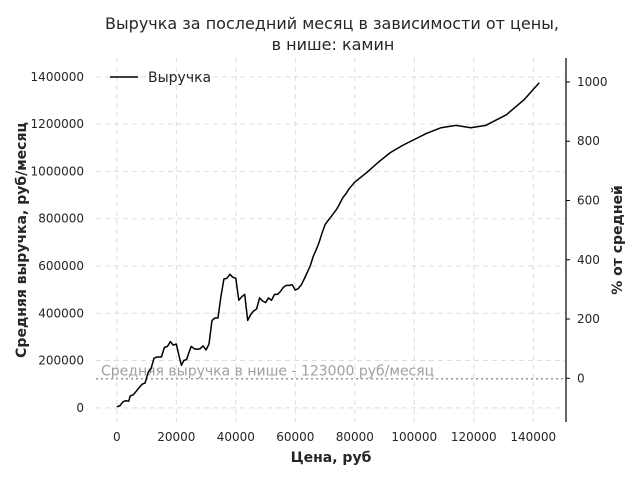 This screenshot has width=640, height=484. I want to click on y-right-tick-label: 400, so click(588, 260).